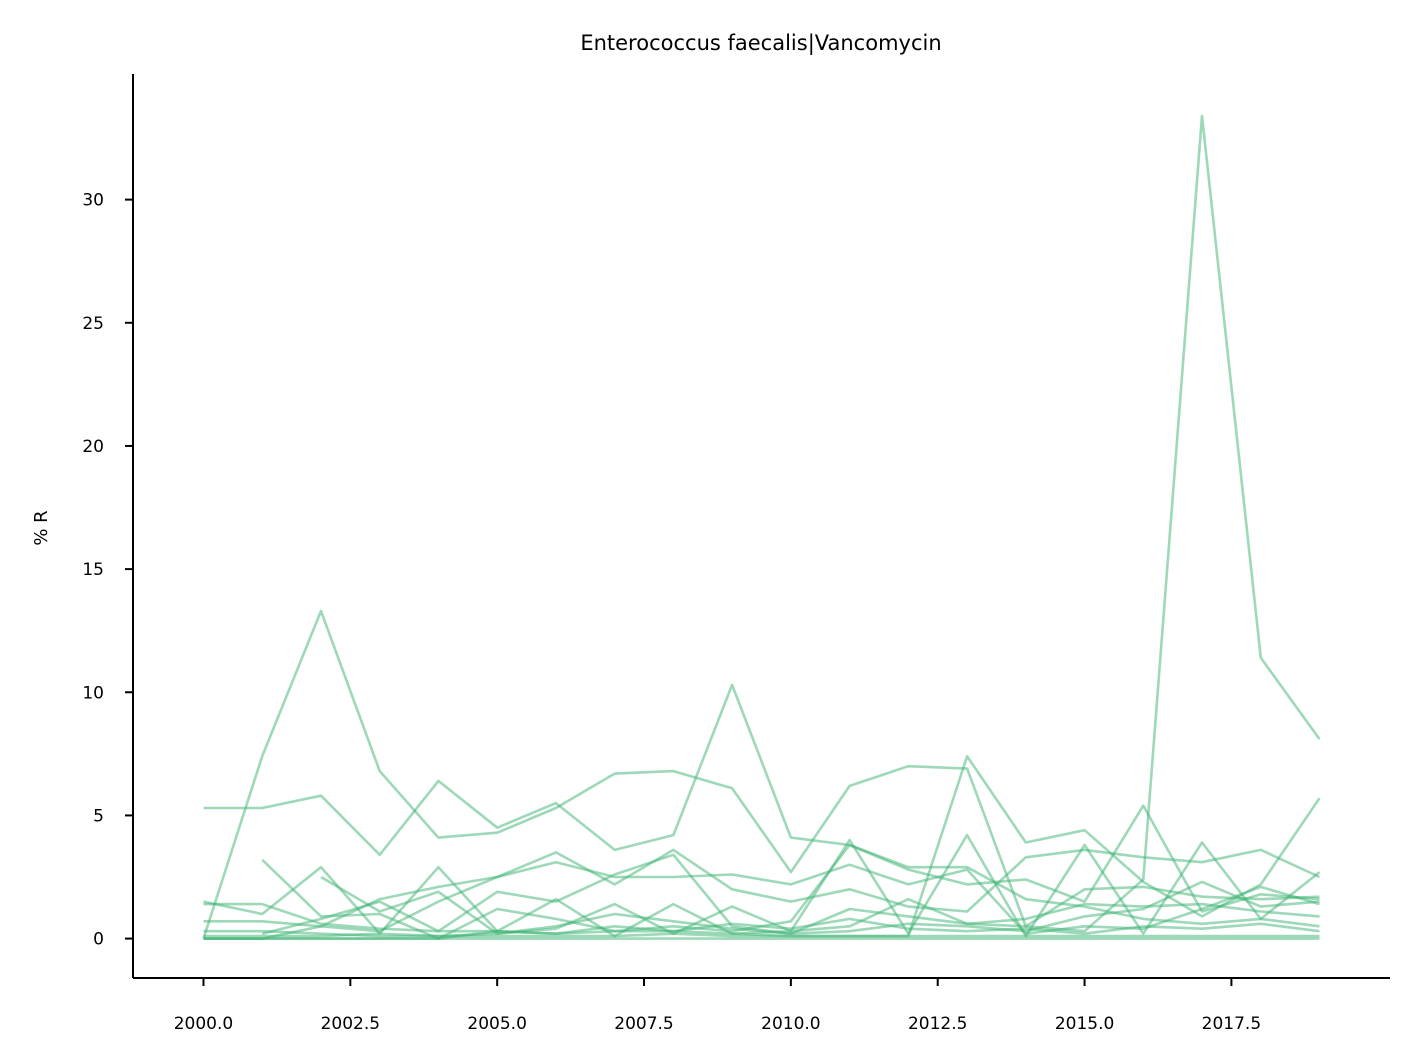  What do you see at coordinates (496, 1024) in the screenshot?
I see `x-tick-label: 2005.0` at bounding box center [496, 1024].